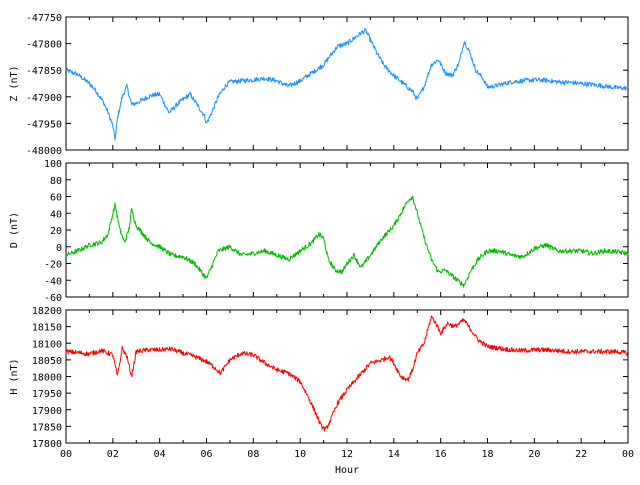 This screenshot has width=640, height=485. Describe the element at coordinates (53, 281) in the screenshot. I see `y-tick-label: -40` at that location.